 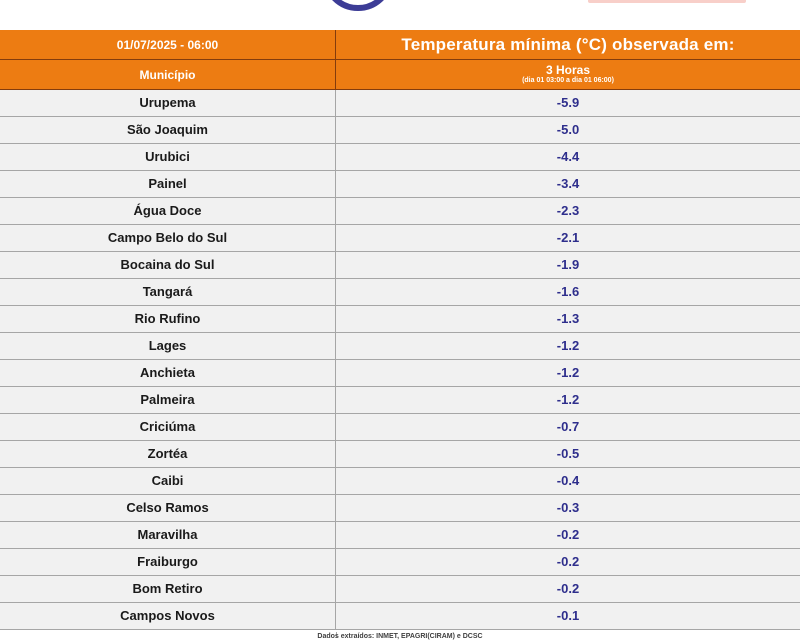 I want to click on table-title-cell: Temperatura mínima (°C) observada em:, so click(x=568, y=44).